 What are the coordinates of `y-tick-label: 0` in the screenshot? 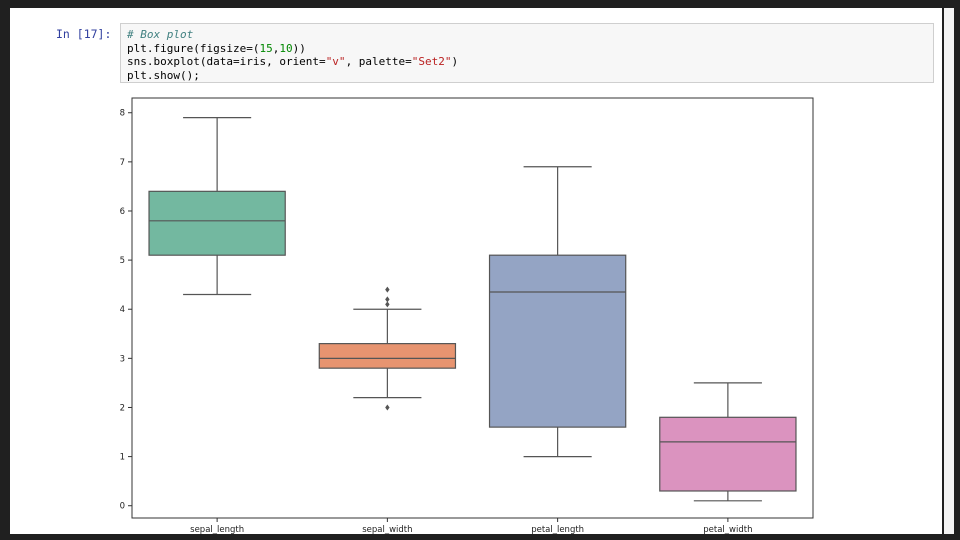 It's located at (122, 507).